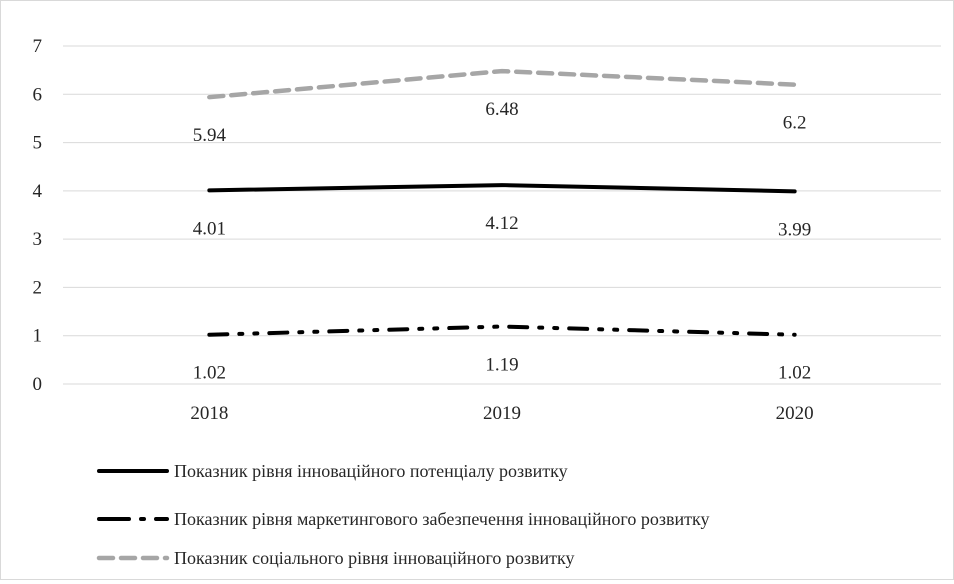 Image resolution: width=954 pixels, height=584 pixels. I want to click on data-label: 4.12, so click(501, 223).